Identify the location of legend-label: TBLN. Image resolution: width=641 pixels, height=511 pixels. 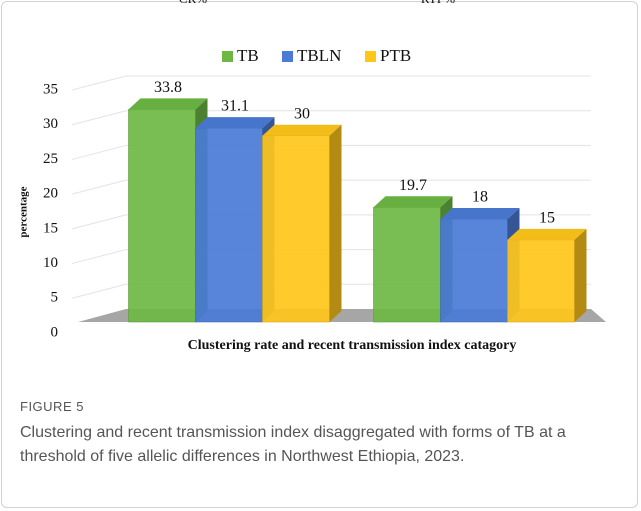
(319, 55).